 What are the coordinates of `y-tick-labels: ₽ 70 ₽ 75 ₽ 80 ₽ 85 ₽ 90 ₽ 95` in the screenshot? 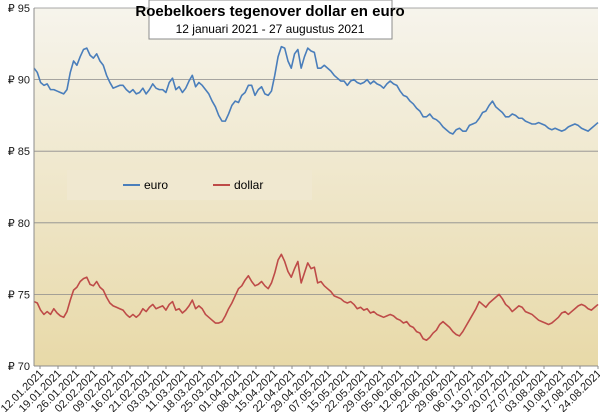 It's located at (19, 188).